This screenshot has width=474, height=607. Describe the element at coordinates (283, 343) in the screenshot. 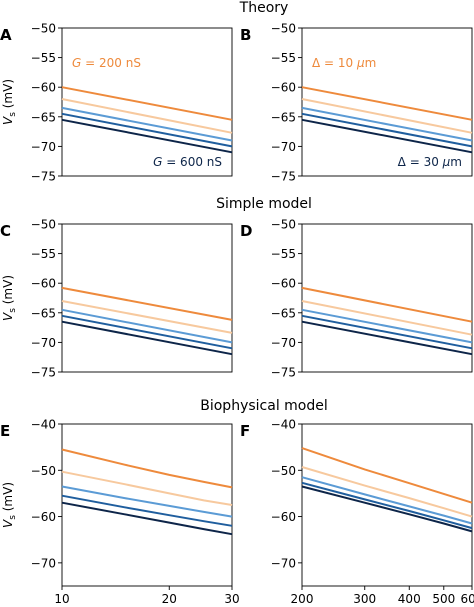

I see `y-tick-label-d: −70` at that location.